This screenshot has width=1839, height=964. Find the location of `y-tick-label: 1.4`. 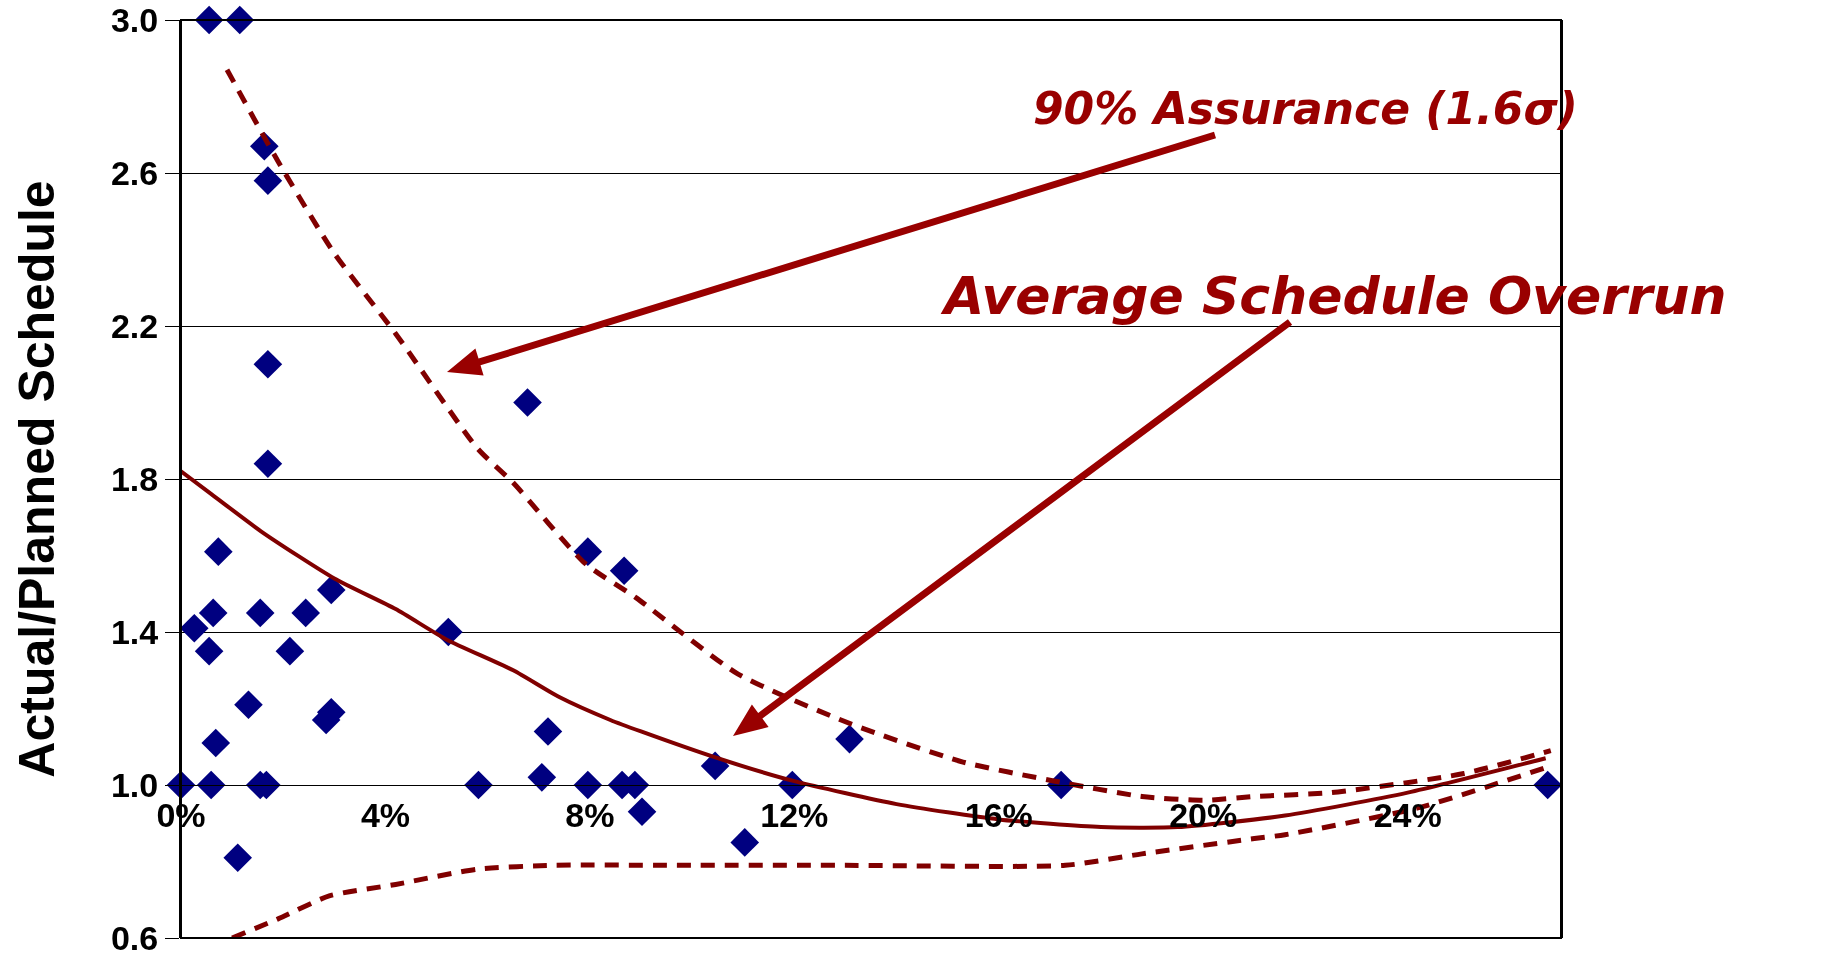

y-tick-label: 1.4 is located at coordinates (134, 631).